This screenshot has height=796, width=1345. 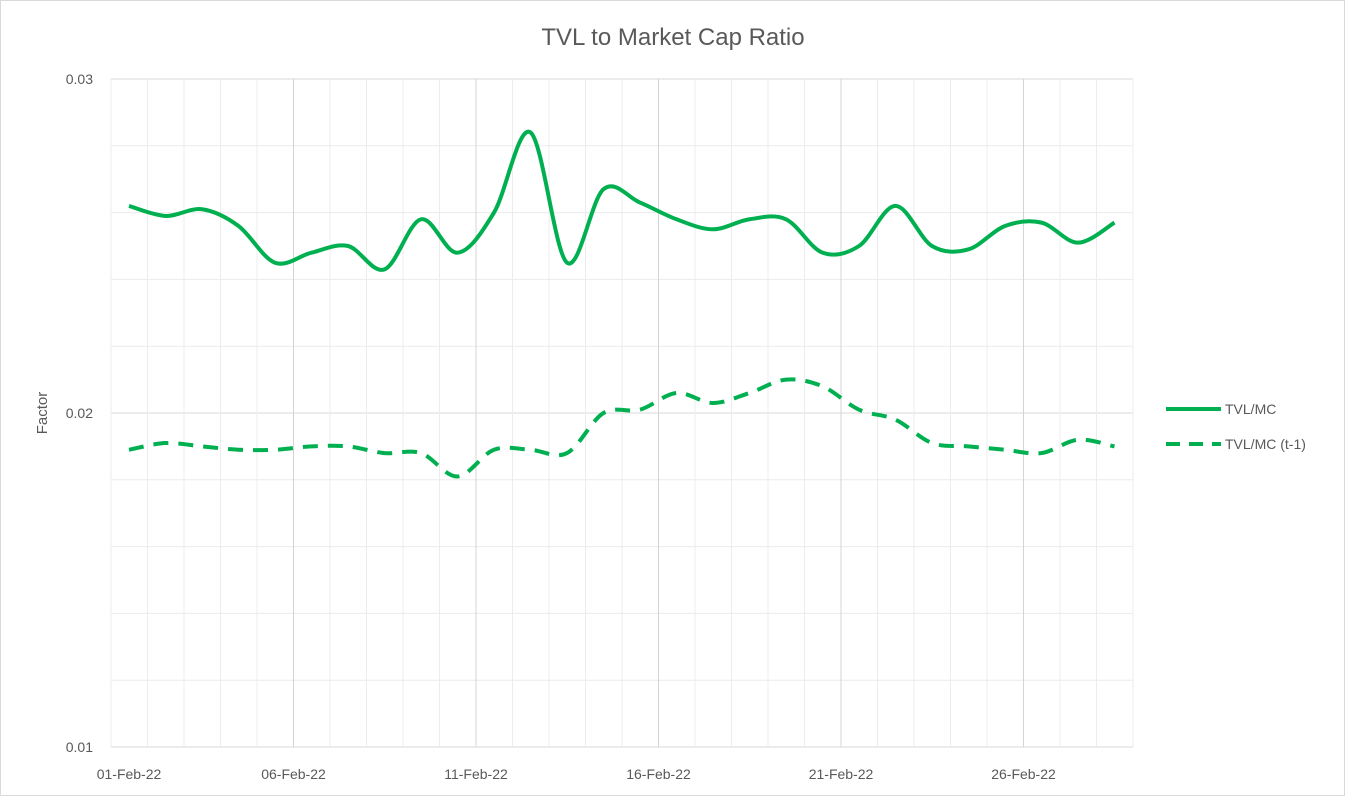 What do you see at coordinates (79, 79) in the screenshot?
I see `y-tick-label: 0.03` at bounding box center [79, 79].